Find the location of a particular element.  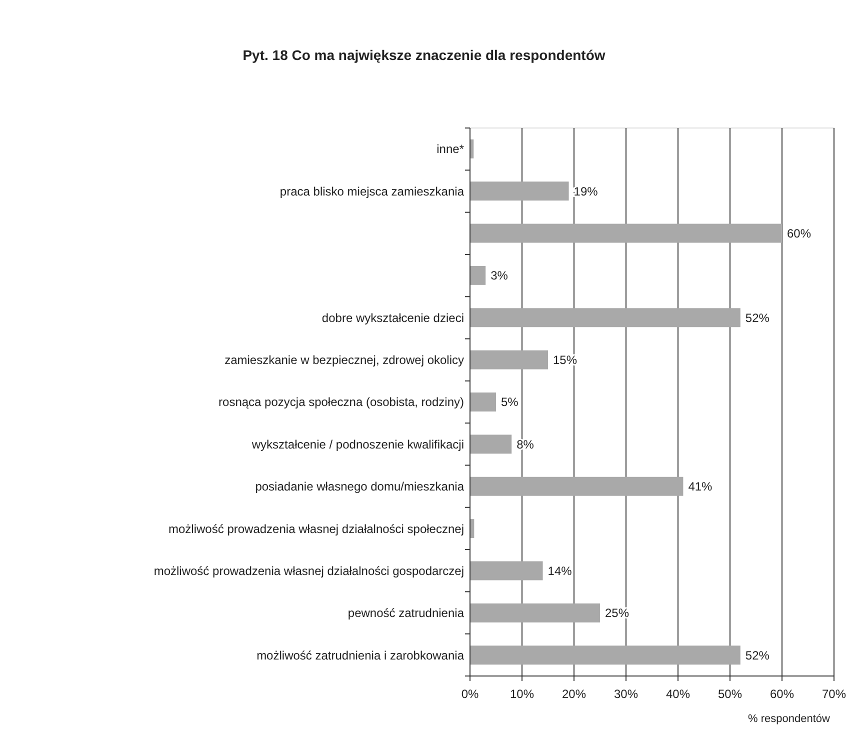

data-label: 19% is located at coordinates (586, 191).